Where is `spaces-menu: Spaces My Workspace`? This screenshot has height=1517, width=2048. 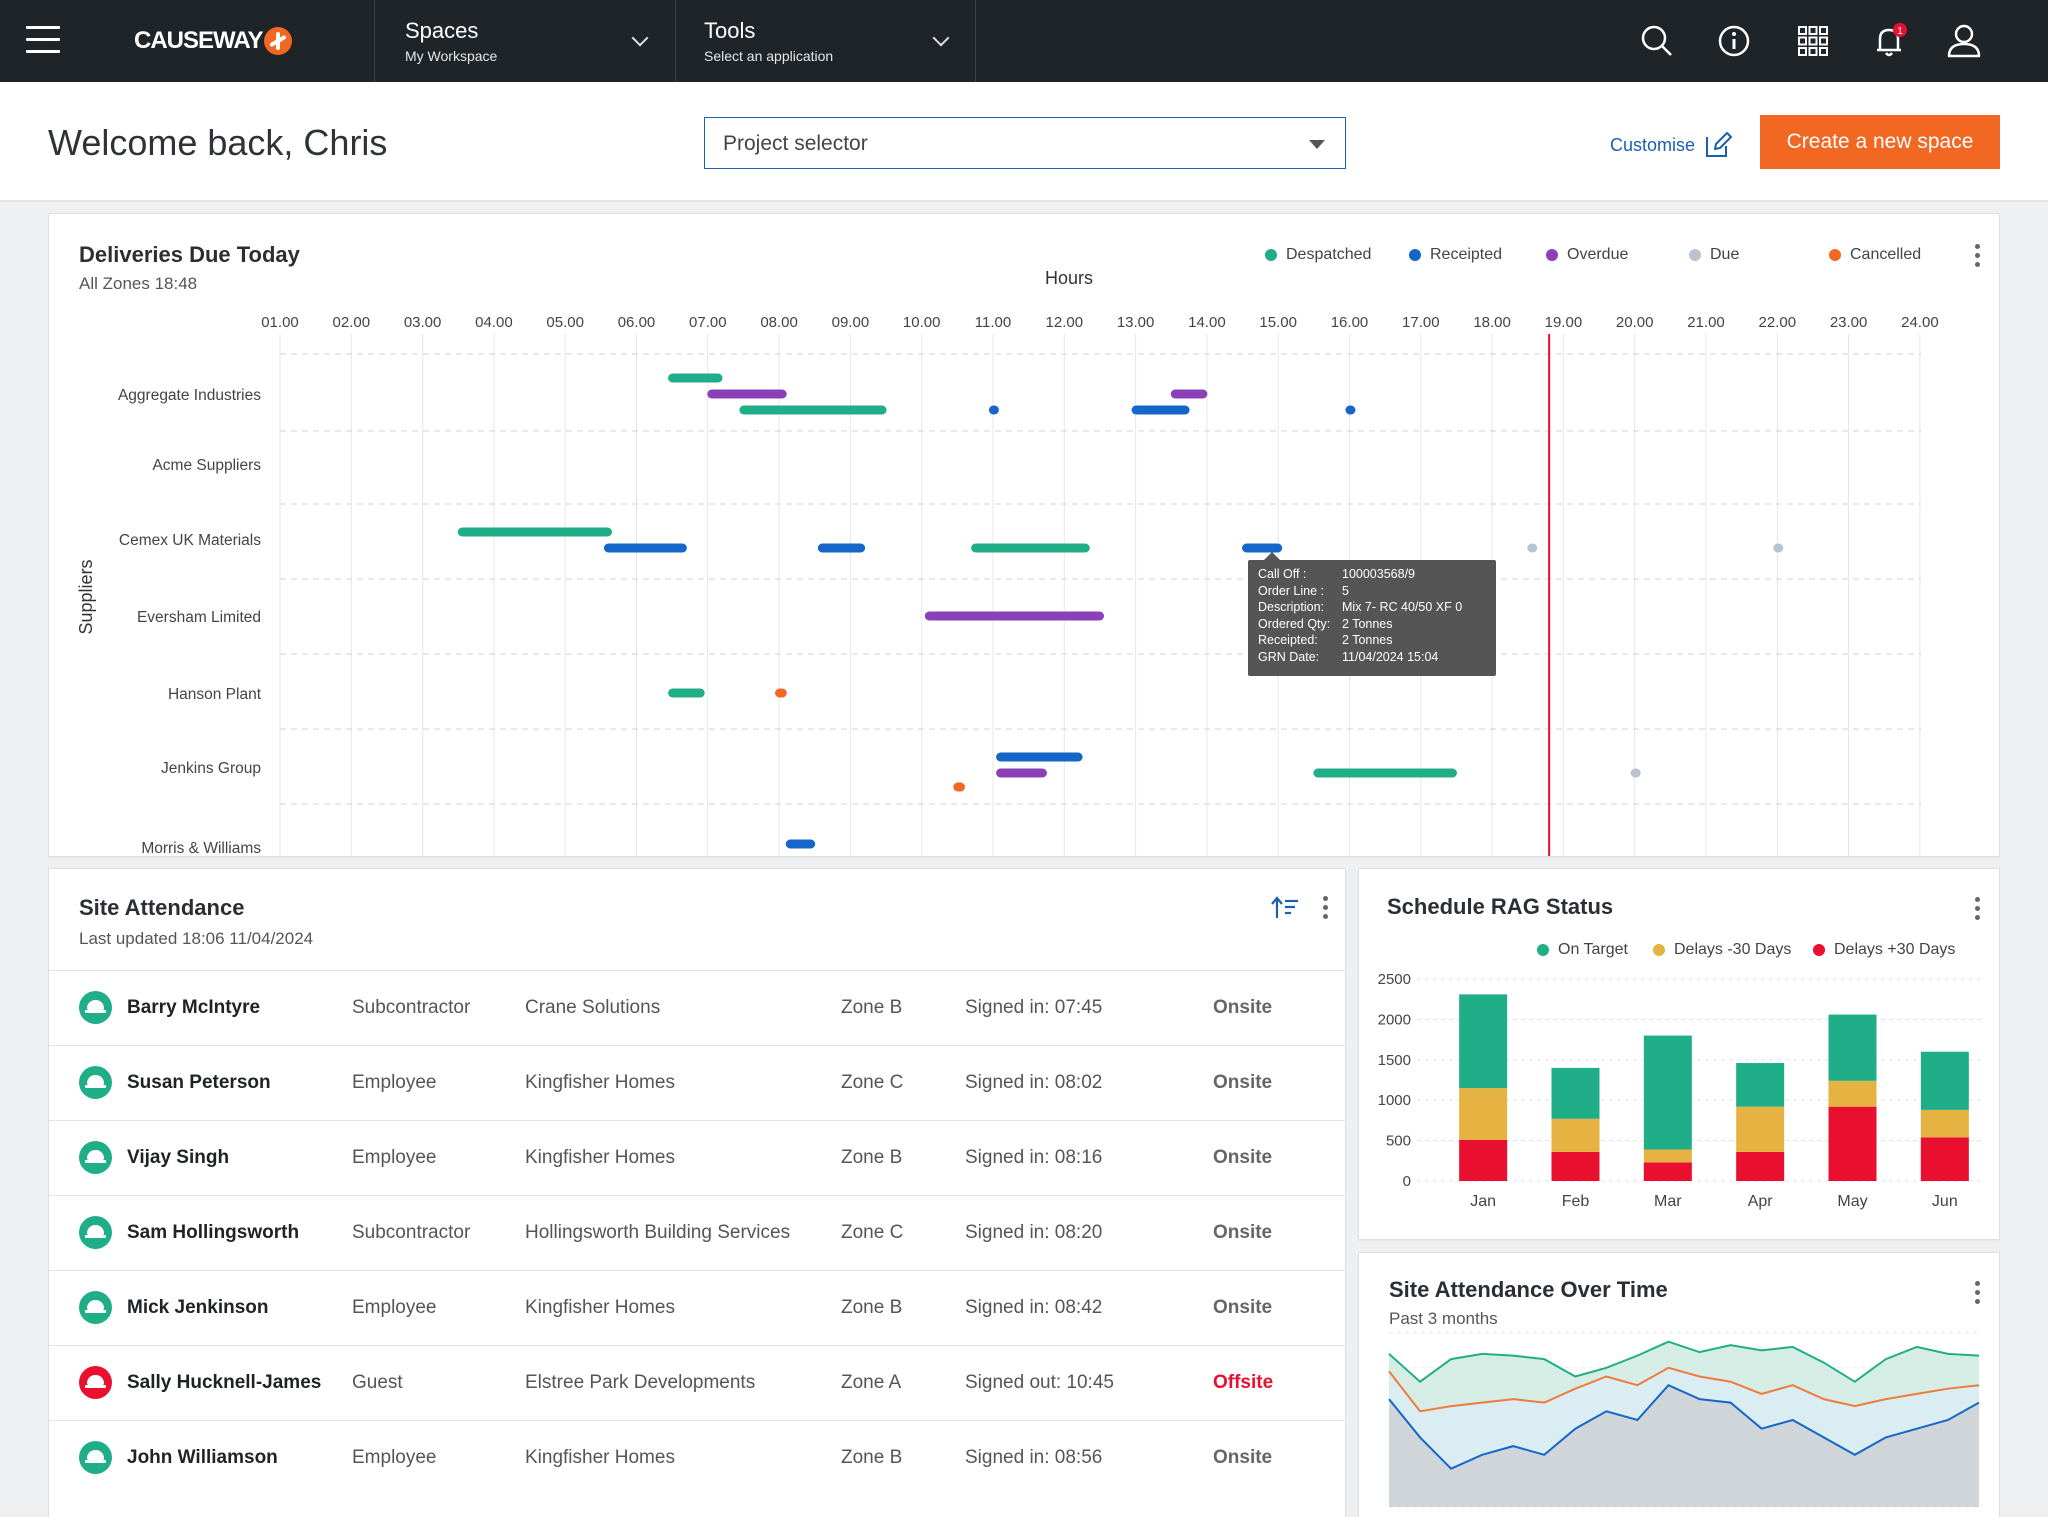
spaces-menu: Spaces My Workspace is located at coordinates (540, 41).